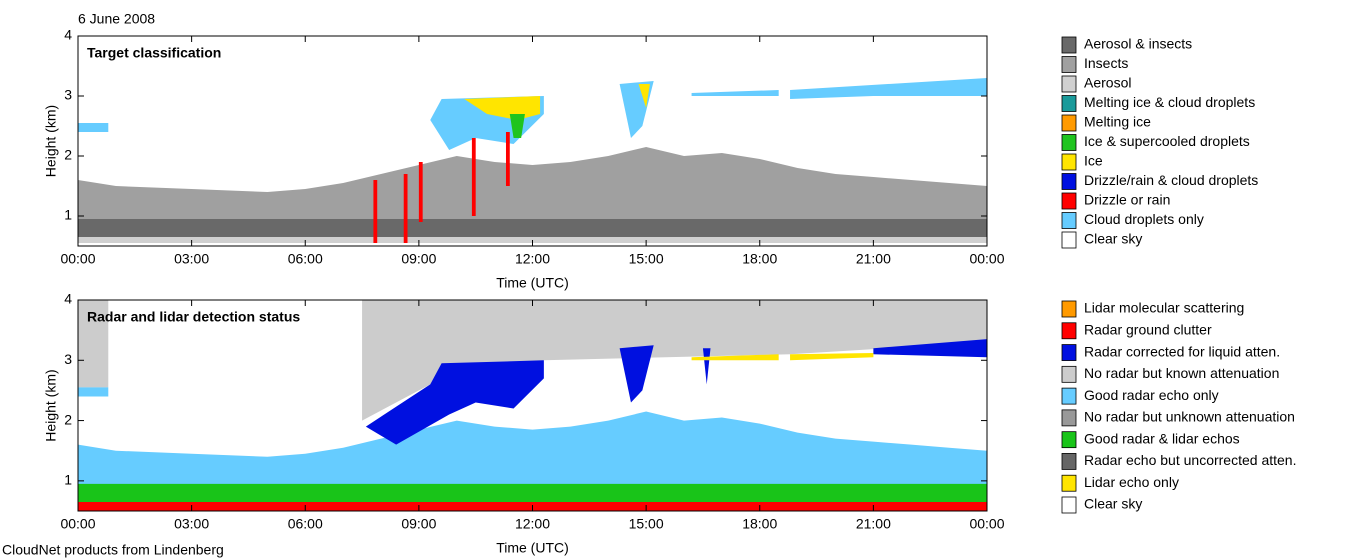 Image resolution: width=1348 pixels, height=560 pixels. I want to click on legend-label: Good radar echo only, so click(1151, 395).